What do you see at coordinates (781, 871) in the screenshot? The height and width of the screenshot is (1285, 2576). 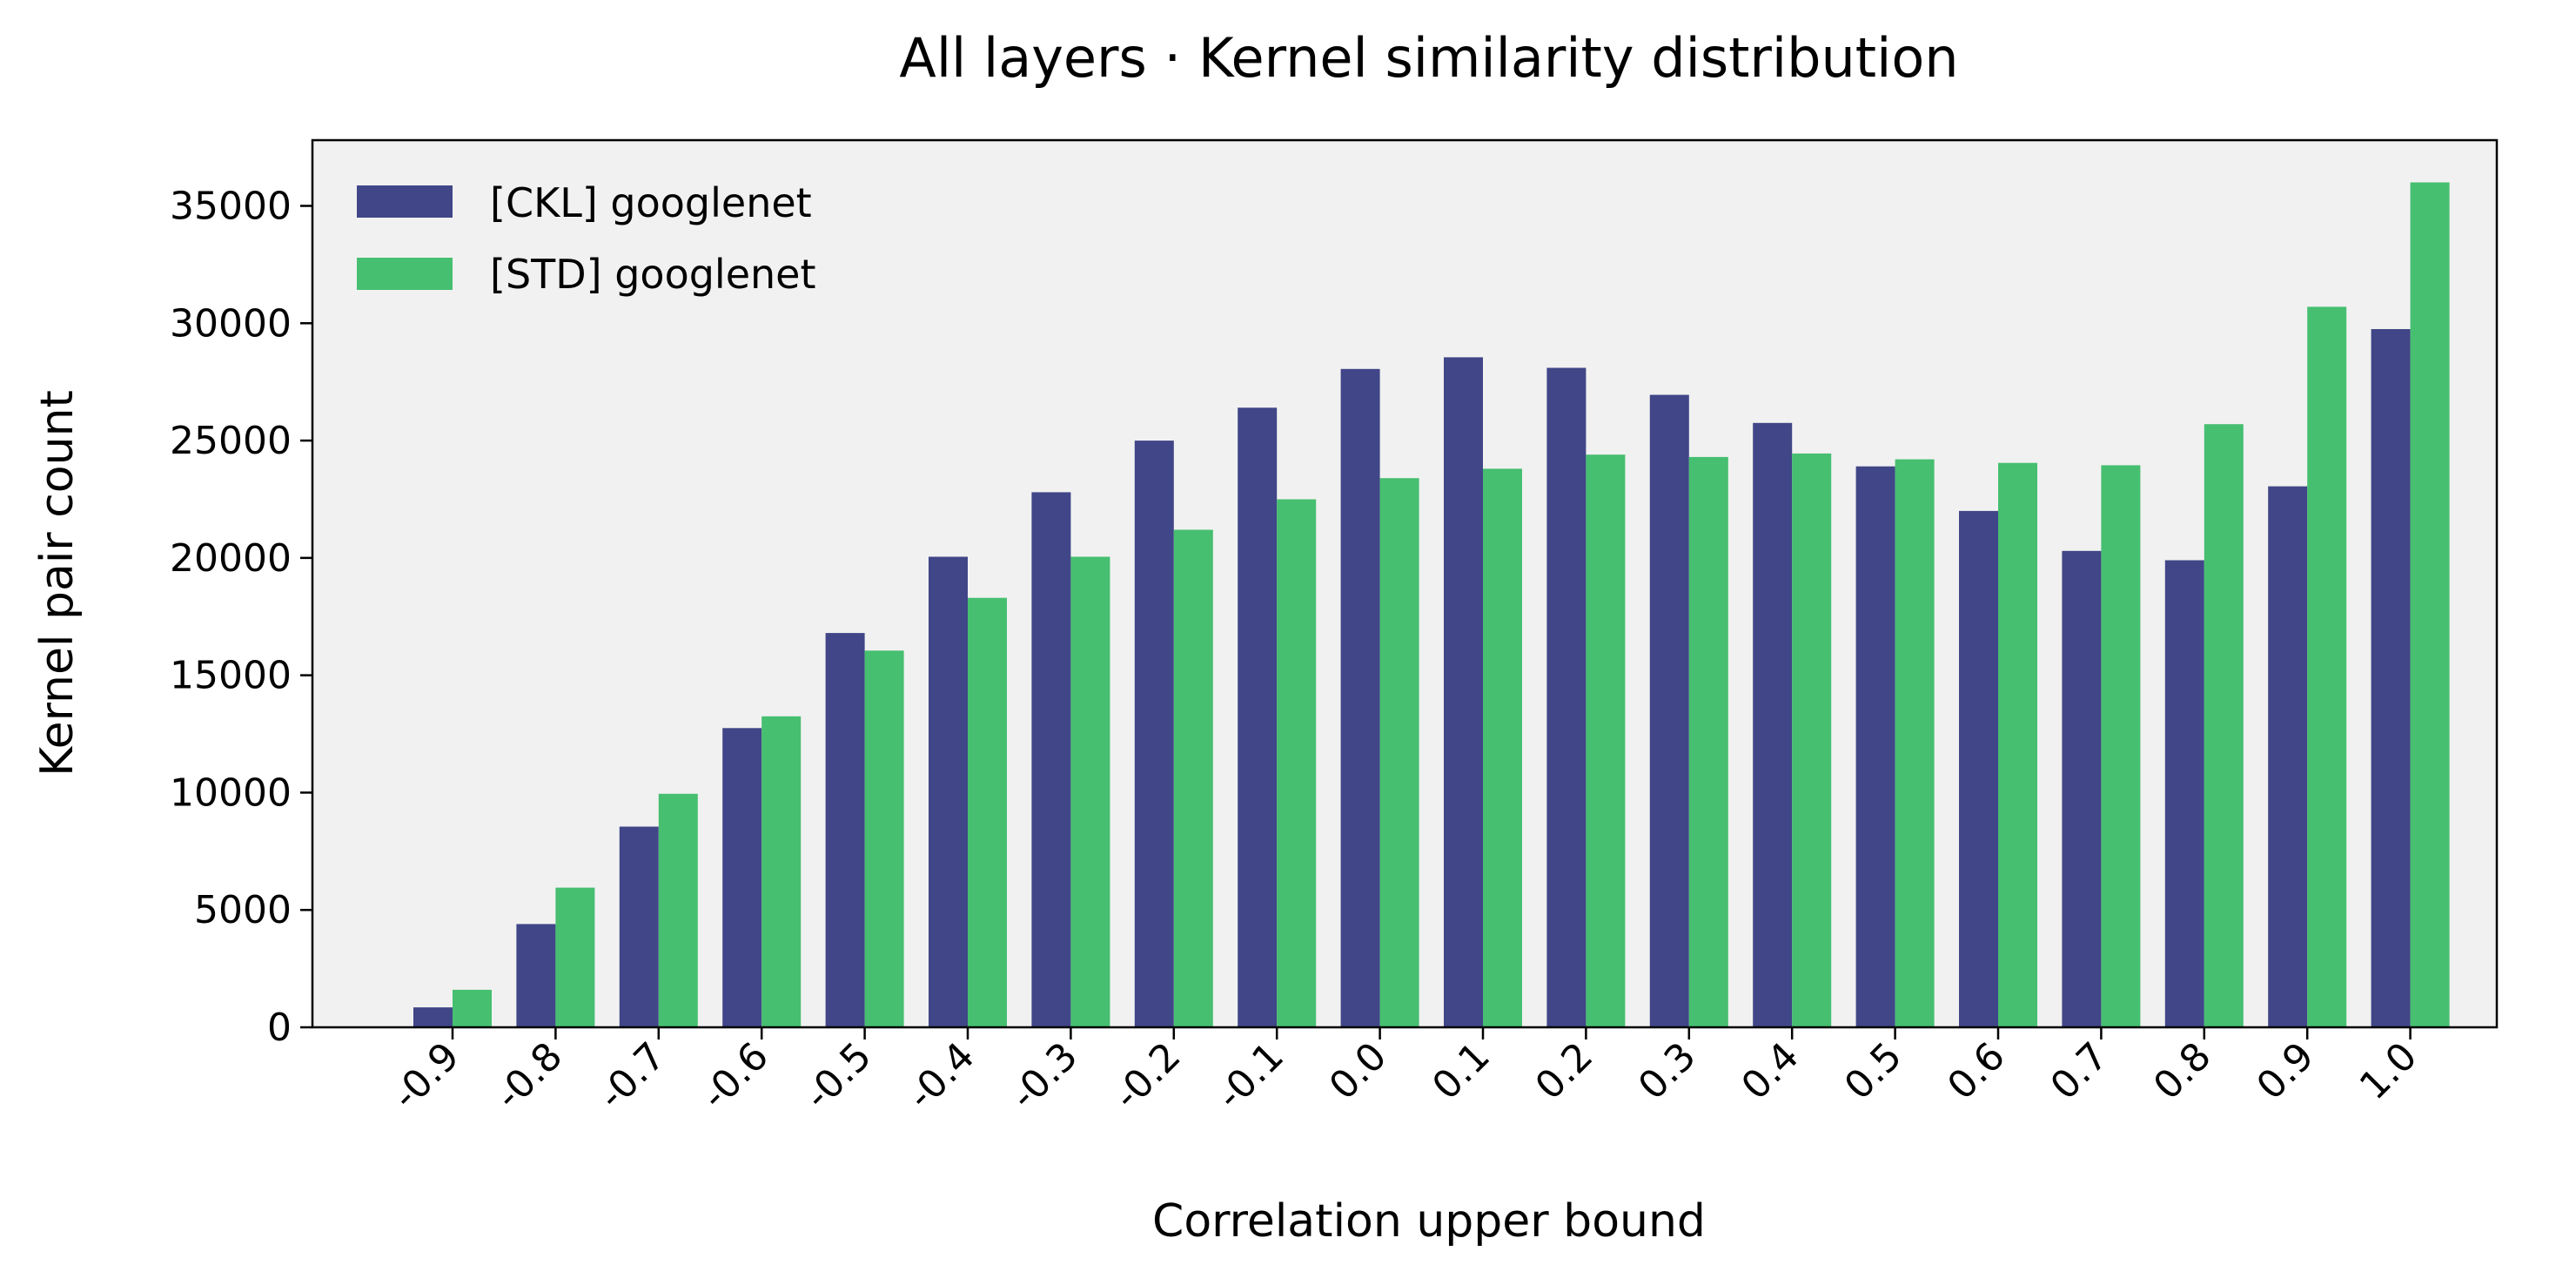 I see `bar-std--0.6` at bounding box center [781, 871].